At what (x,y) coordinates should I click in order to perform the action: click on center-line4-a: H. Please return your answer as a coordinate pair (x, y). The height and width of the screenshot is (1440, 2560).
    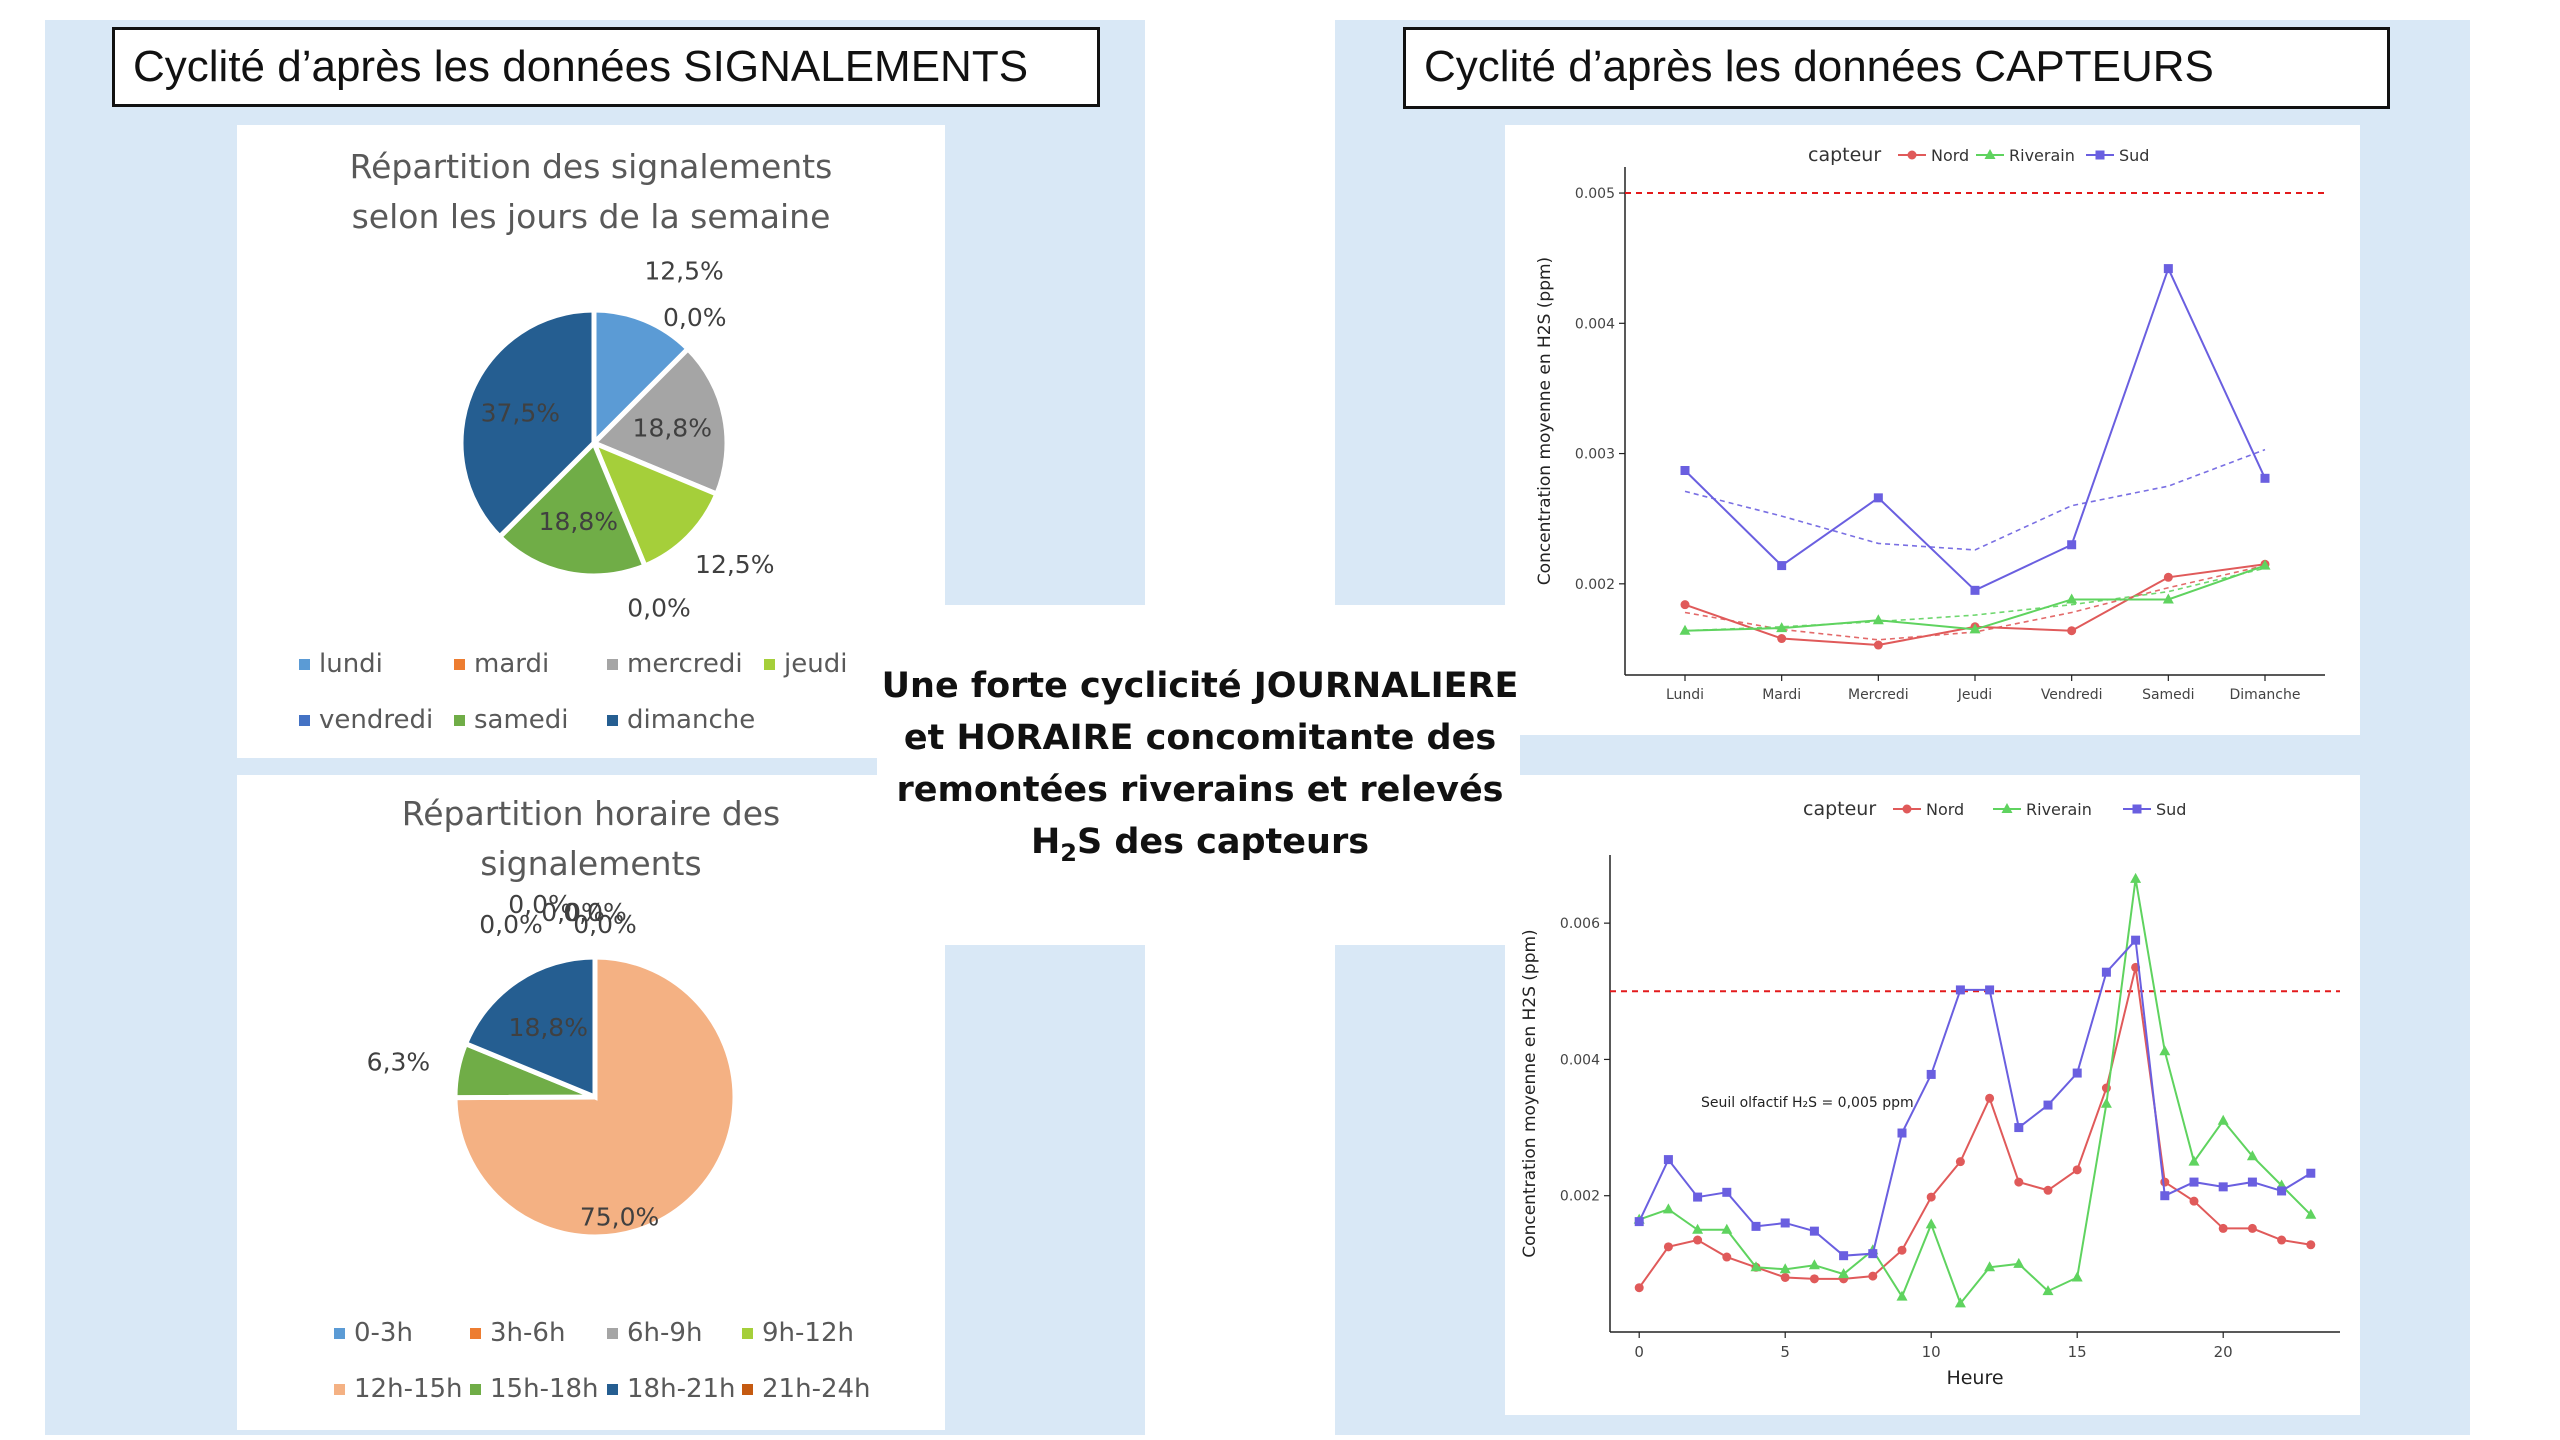
    Looking at the image, I should click on (1045, 842).